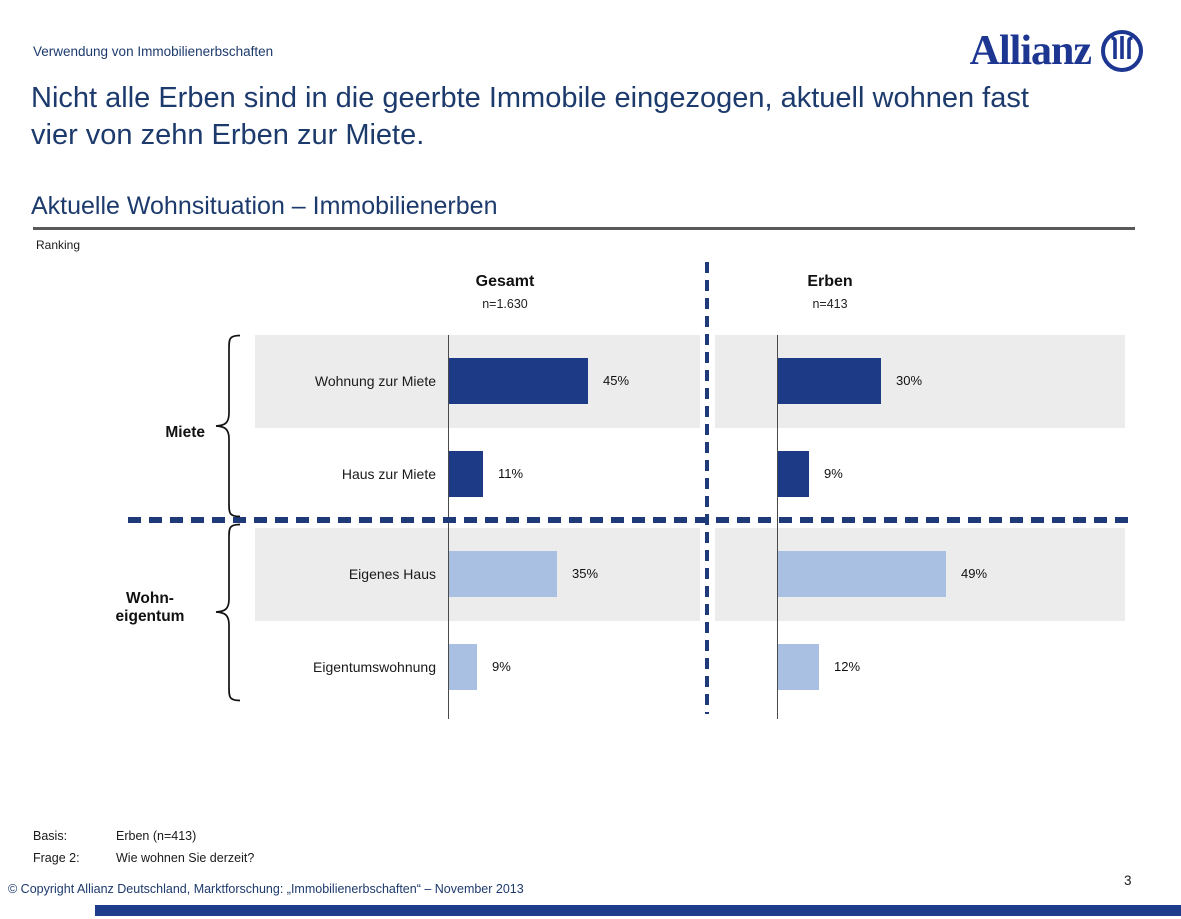 This screenshot has height=919, width=1181. I want to click on section-title: Aktuelle Wohnsituation – Immobilienerben, so click(264, 206).